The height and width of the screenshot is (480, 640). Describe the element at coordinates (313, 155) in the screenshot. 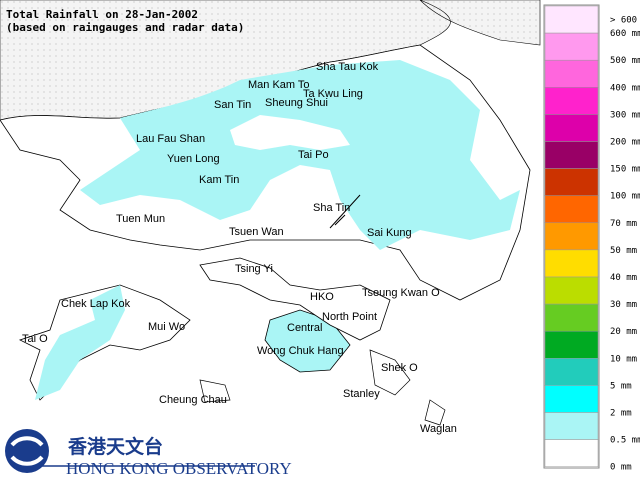

I see `place-label: Tai Po` at that location.